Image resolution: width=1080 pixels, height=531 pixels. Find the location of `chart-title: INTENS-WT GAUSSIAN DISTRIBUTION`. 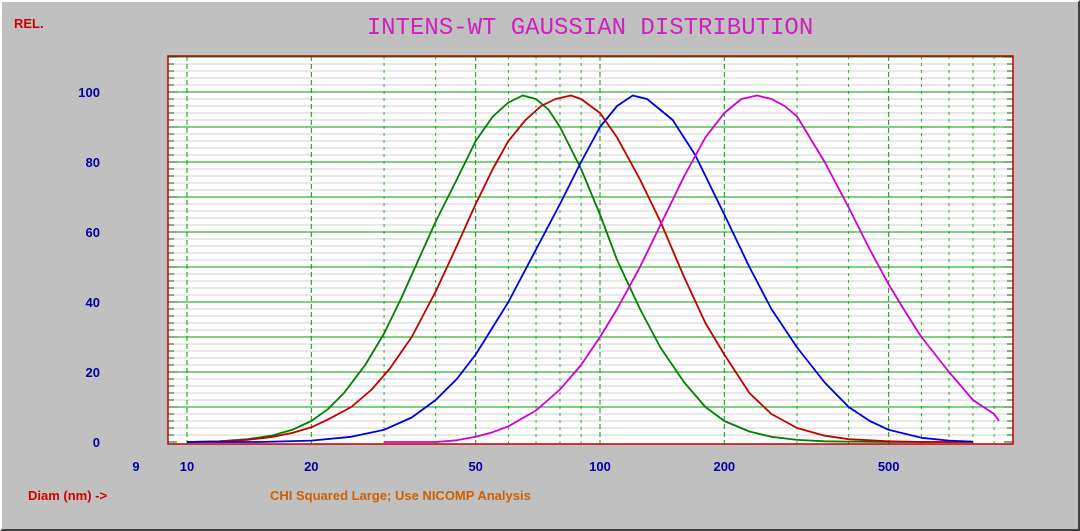

chart-title: INTENS-WT GAUSSIAN DISTRIBUTION is located at coordinates (590, 28).